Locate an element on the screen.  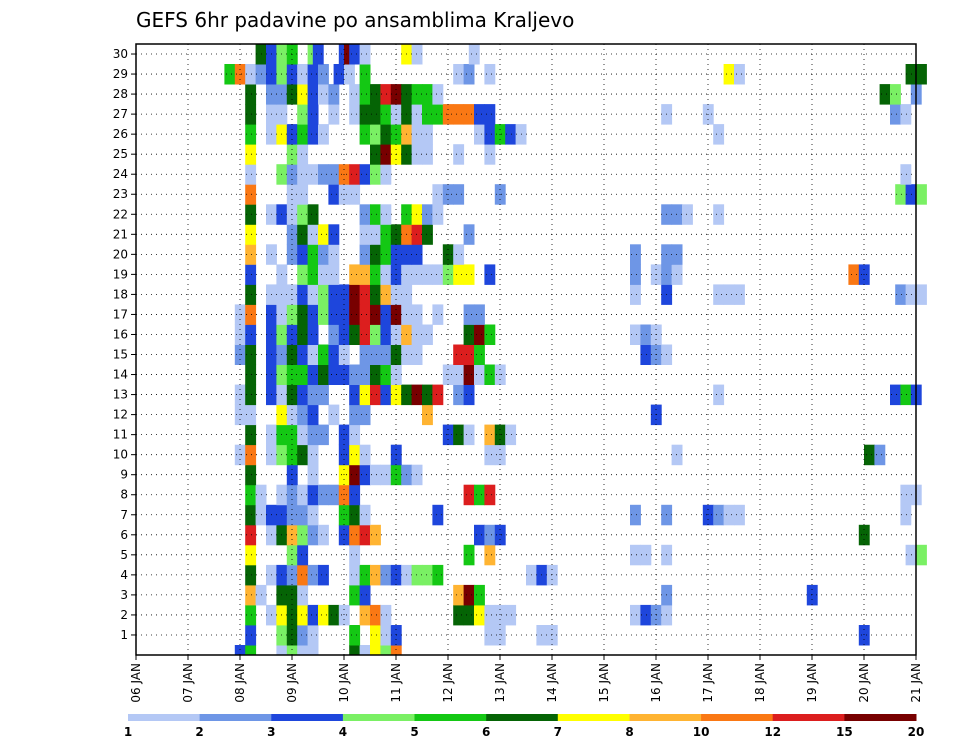
x-tick-label: 19 JAN is located at coordinates (812, 683).